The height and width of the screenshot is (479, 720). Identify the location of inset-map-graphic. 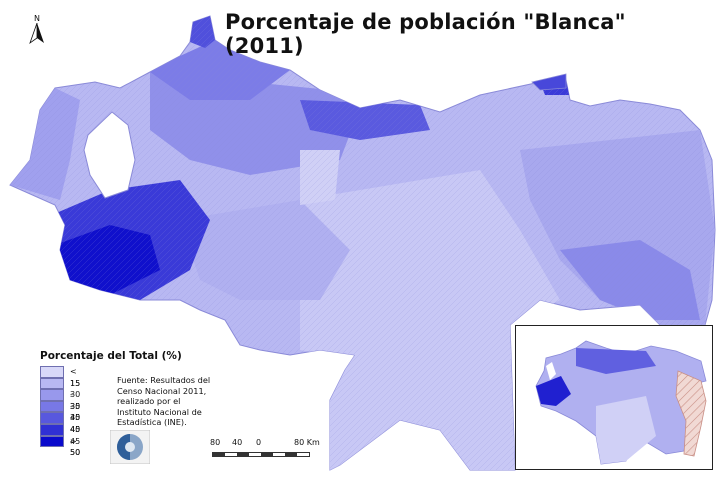
(621, 402).